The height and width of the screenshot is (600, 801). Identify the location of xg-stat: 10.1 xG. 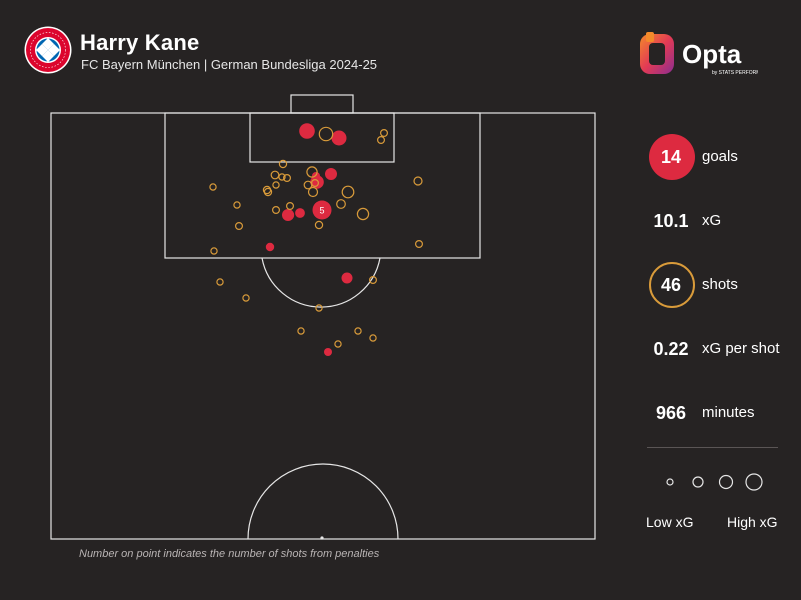
(720, 221).